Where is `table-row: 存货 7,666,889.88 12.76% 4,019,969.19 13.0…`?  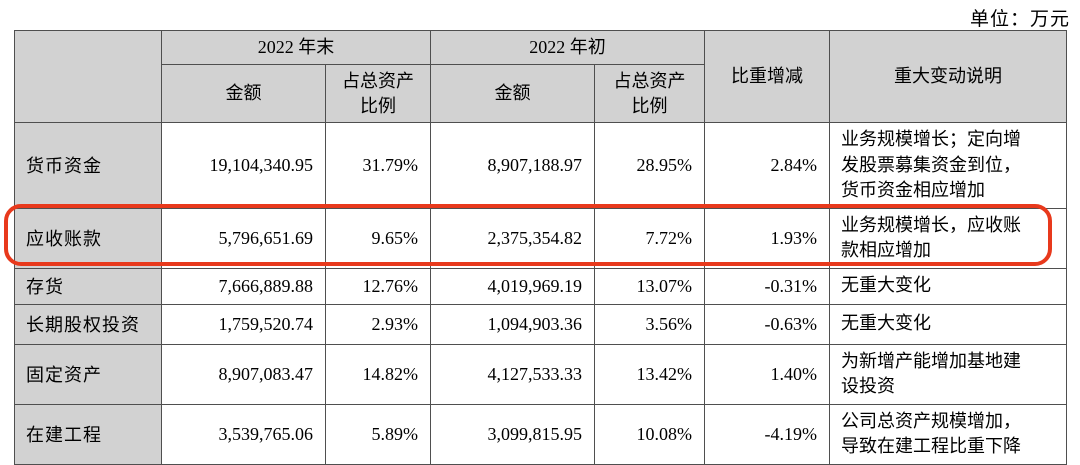
table-row: 存货 7,666,889.88 12.76% 4,019,969.19 13.0… is located at coordinates (540, 286).